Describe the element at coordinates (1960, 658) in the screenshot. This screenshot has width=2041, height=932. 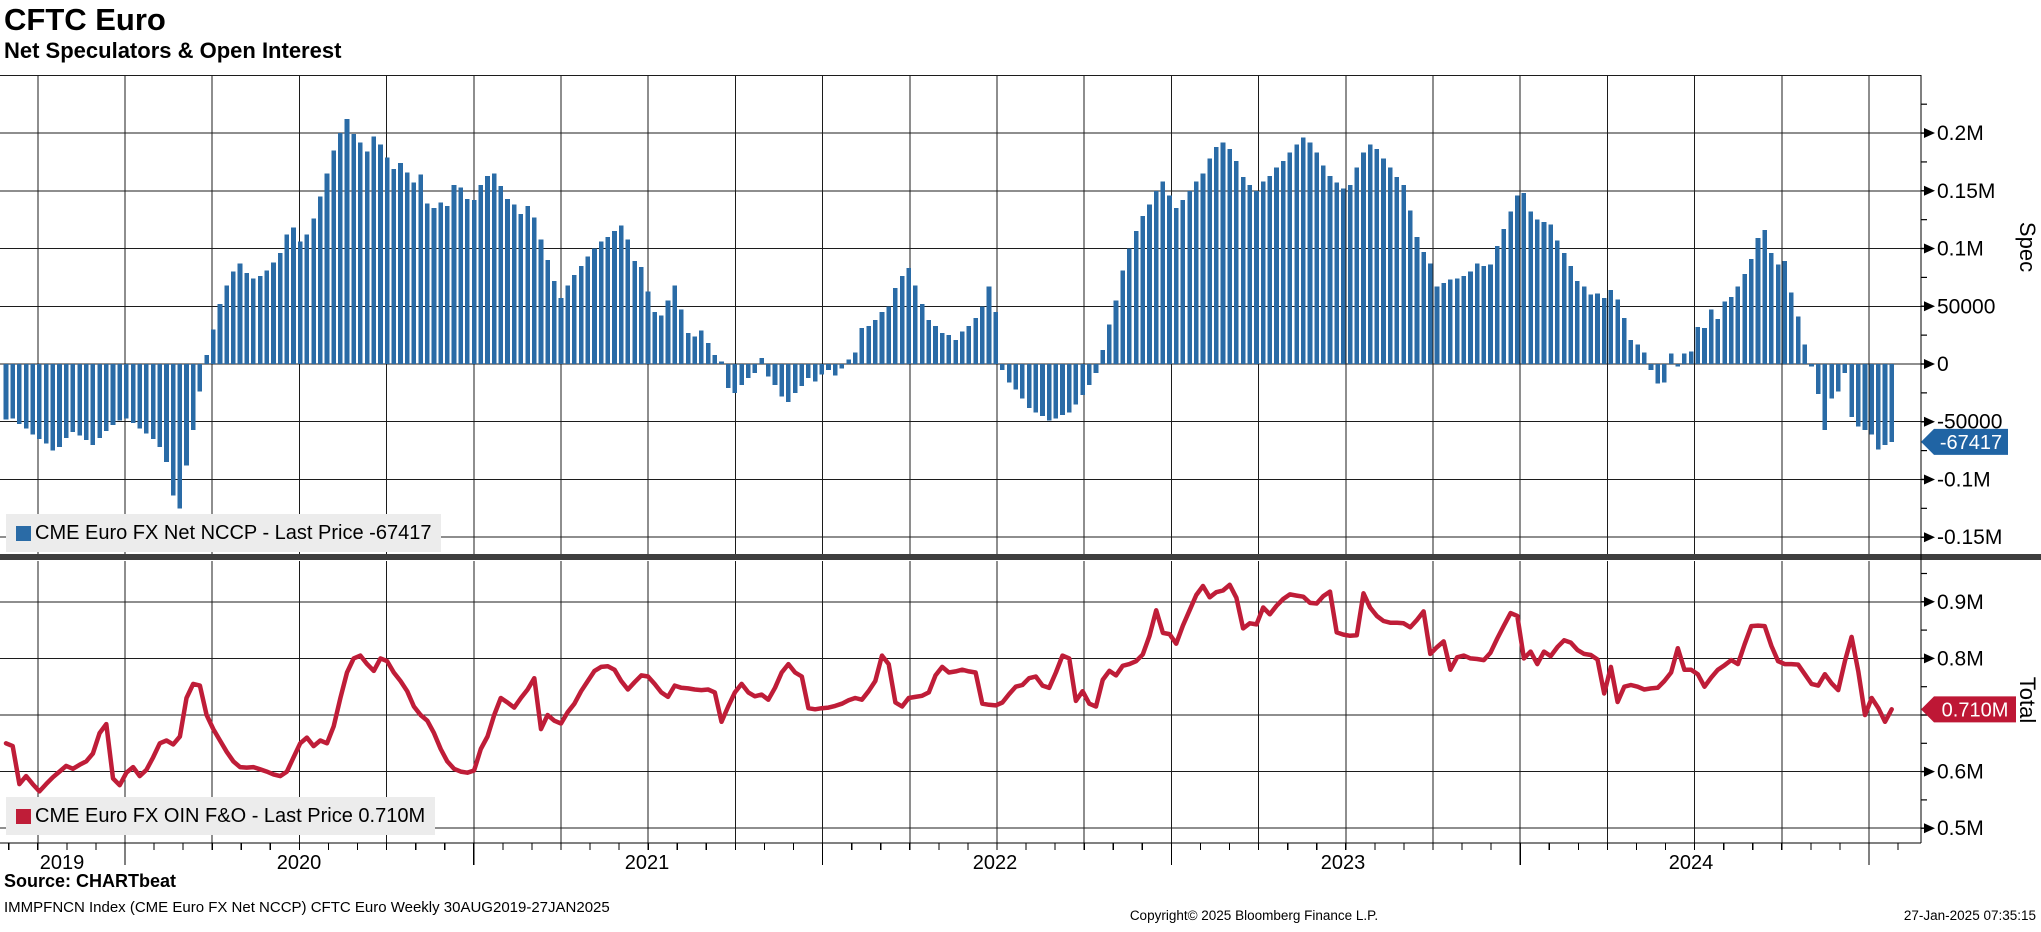
I see `total-tick-label: 0.8M` at that location.